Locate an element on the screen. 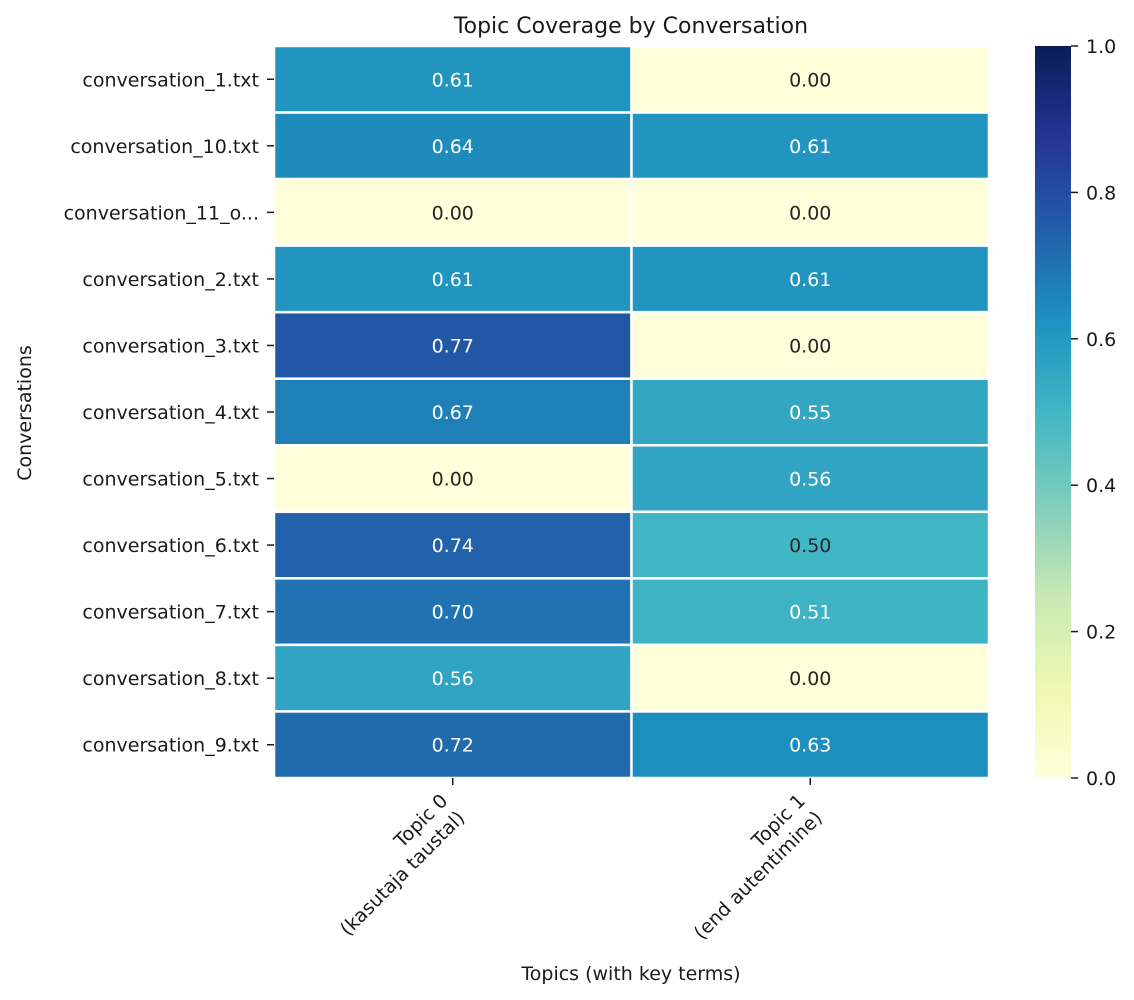 The image size is (1134, 1000). row-label: conversation_2.txt is located at coordinates (170, 280).